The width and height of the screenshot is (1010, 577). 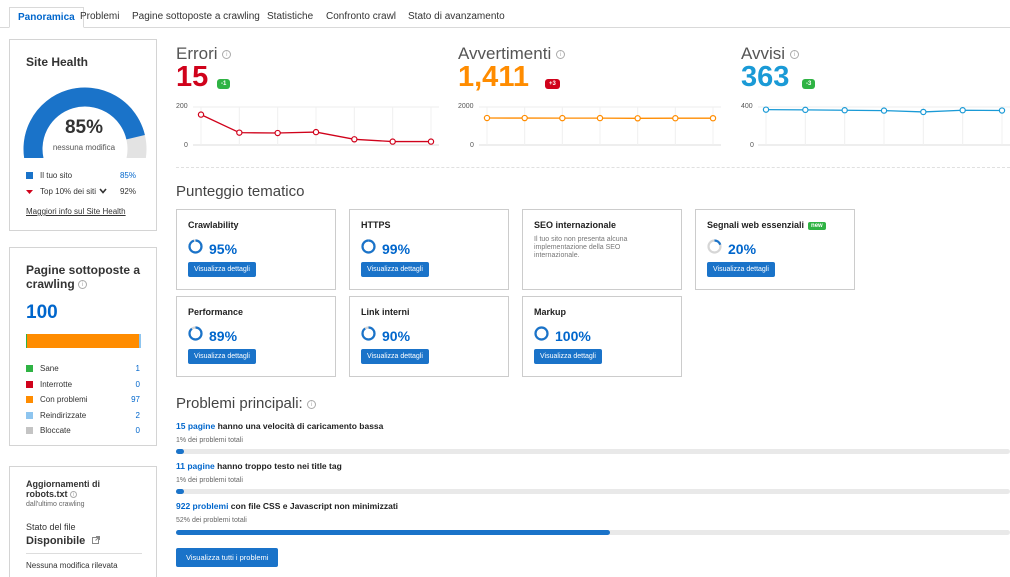 What do you see at coordinates (76, 211) in the screenshot?
I see `site-health-more-link: Maggiori info sul Site Health` at bounding box center [76, 211].